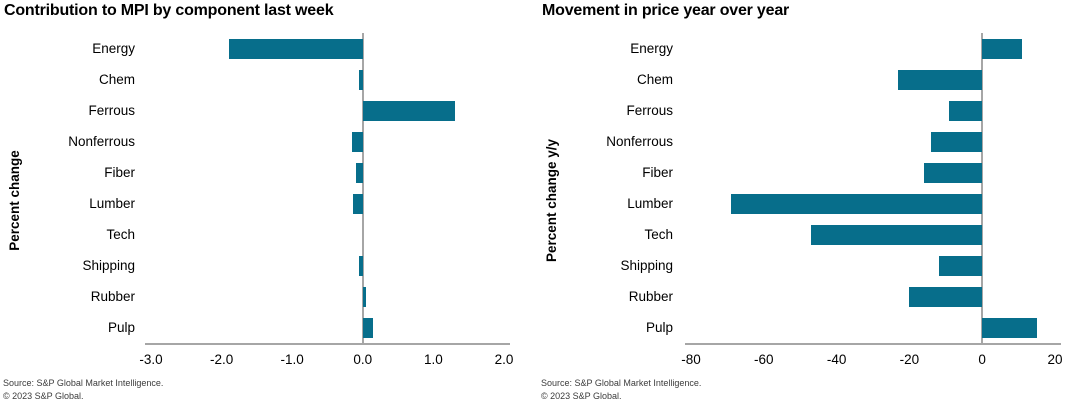 The image size is (1076, 416). I want to click on x-tick-label: -80, so click(691, 359).